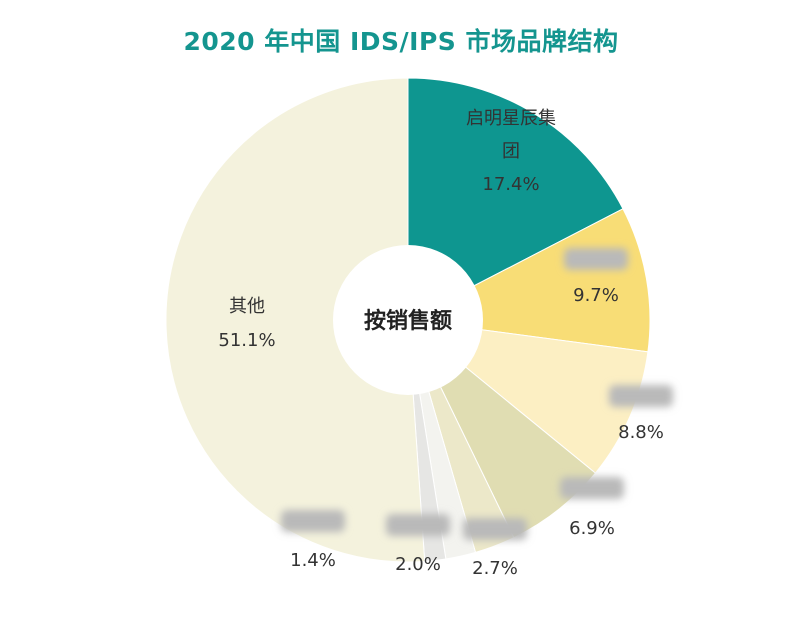 The width and height of the screenshot is (802, 637). What do you see at coordinates (511, 118) in the screenshot?
I see `slice-name-label: 启明星辰集` at bounding box center [511, 118].